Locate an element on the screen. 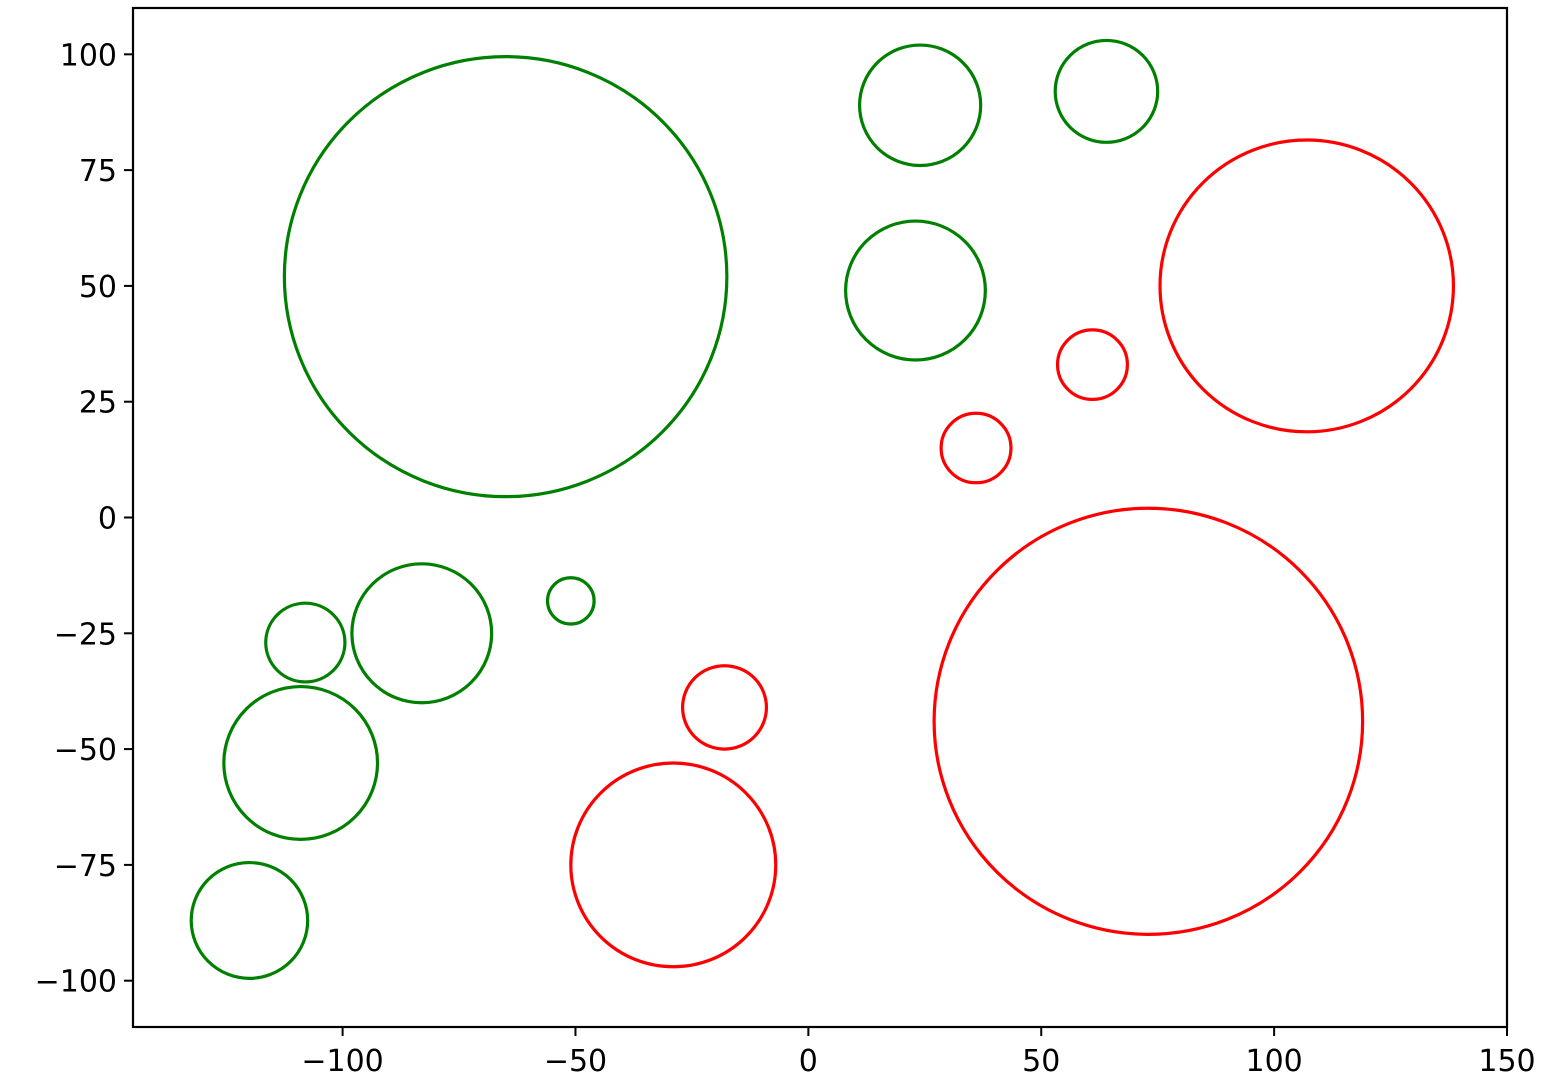 Image resolution: width=1545 pixels, height=1092 pixels. x-tick-label: 50 is located at coordinates (1041, 1061).